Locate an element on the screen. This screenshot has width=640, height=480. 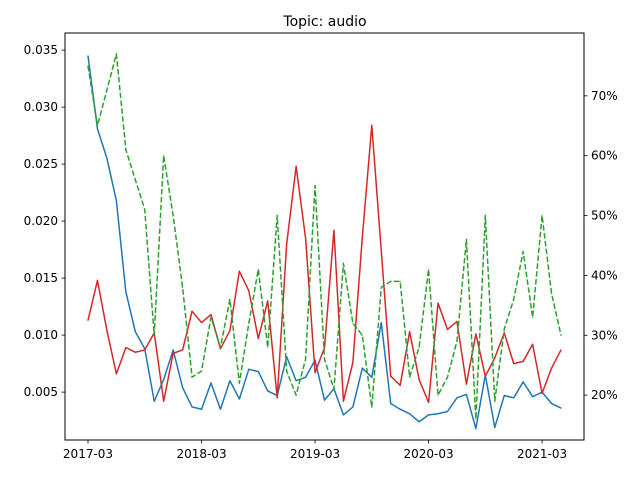
y-right-tick-label: 70% is located at coordinates (604, 96).